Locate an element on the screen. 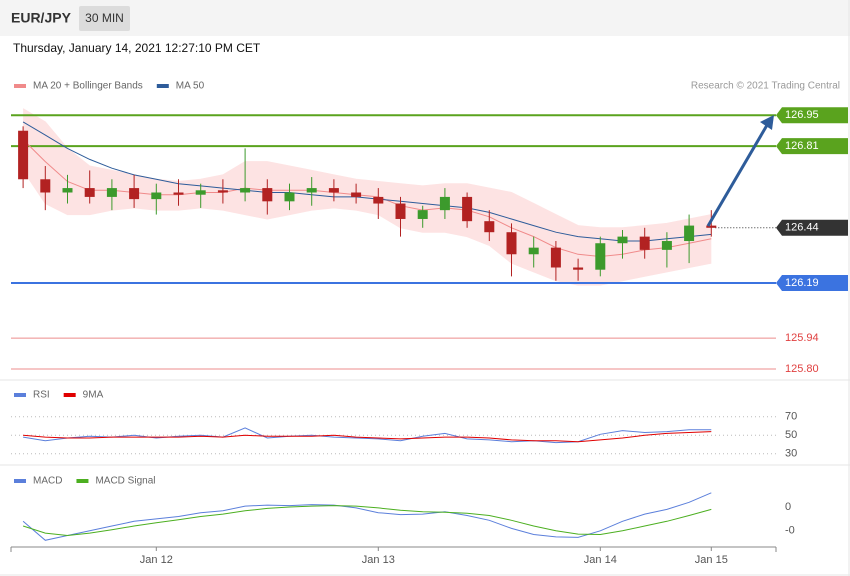 Image resolution: width=850 pixels, height=576 pixels. level-label: 125.94 is located at coordinates (802, 338).